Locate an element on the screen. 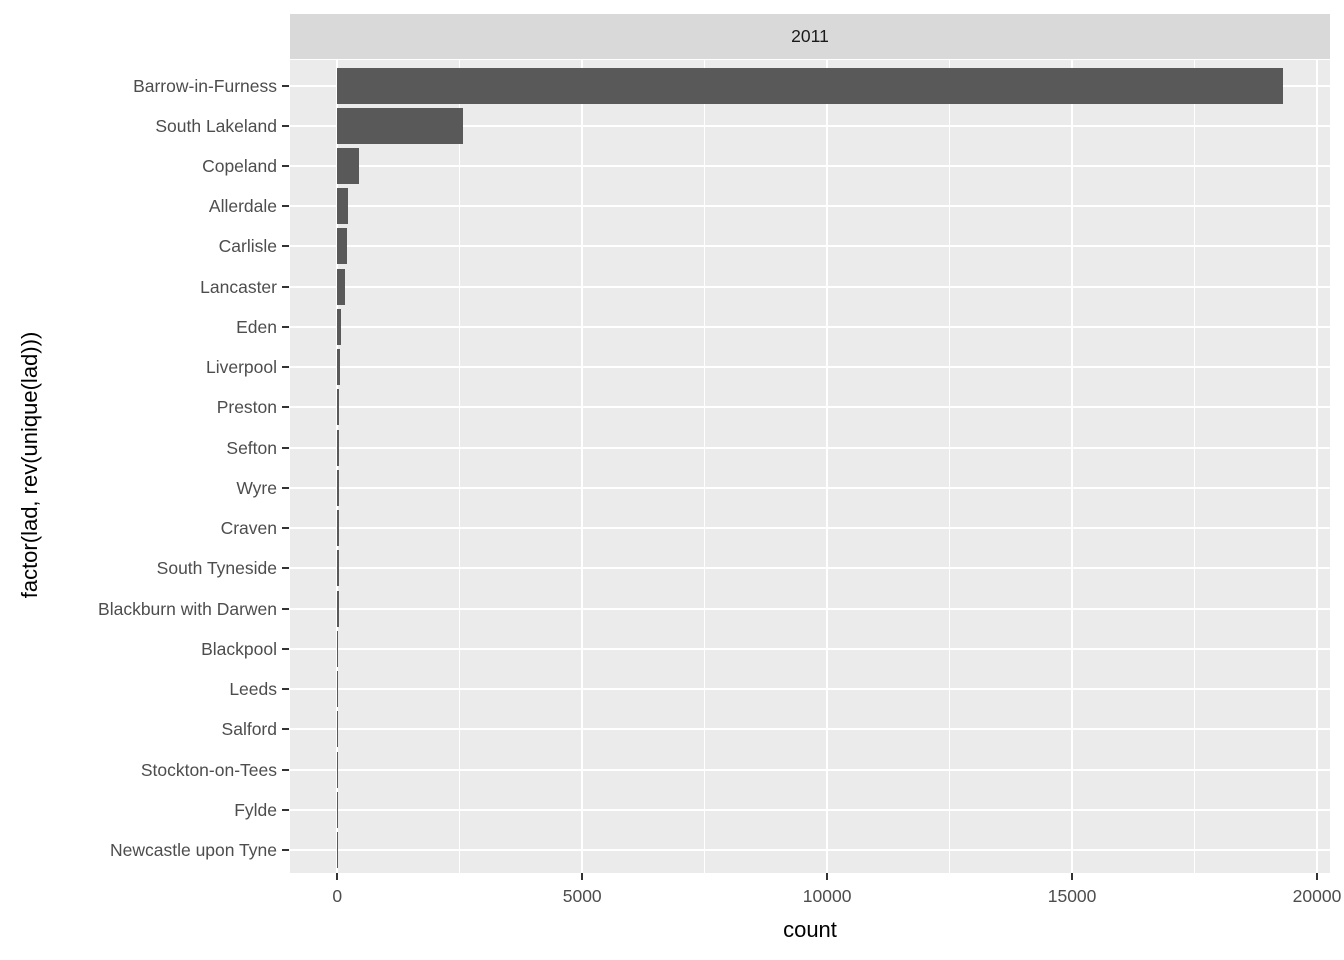 The height and width of the screenshot is (960, 1344). y-tick-label: Allerdale is located at coordinates (242, 206).